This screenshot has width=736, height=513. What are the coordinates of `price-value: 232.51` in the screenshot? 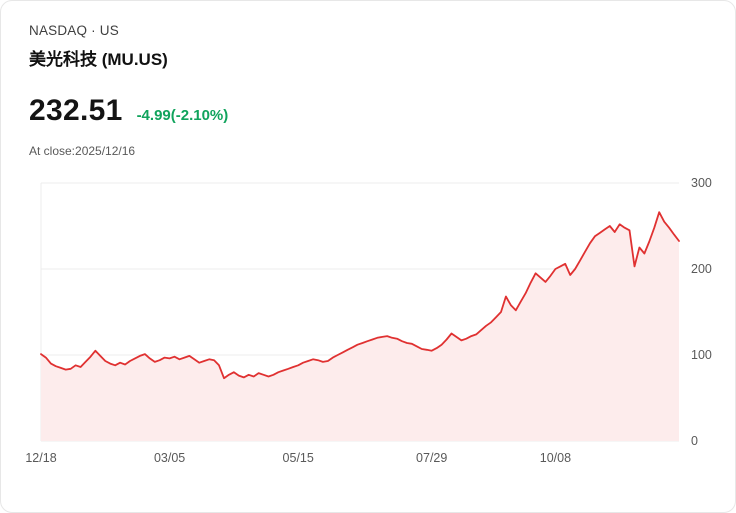 It's located at (76, 110).